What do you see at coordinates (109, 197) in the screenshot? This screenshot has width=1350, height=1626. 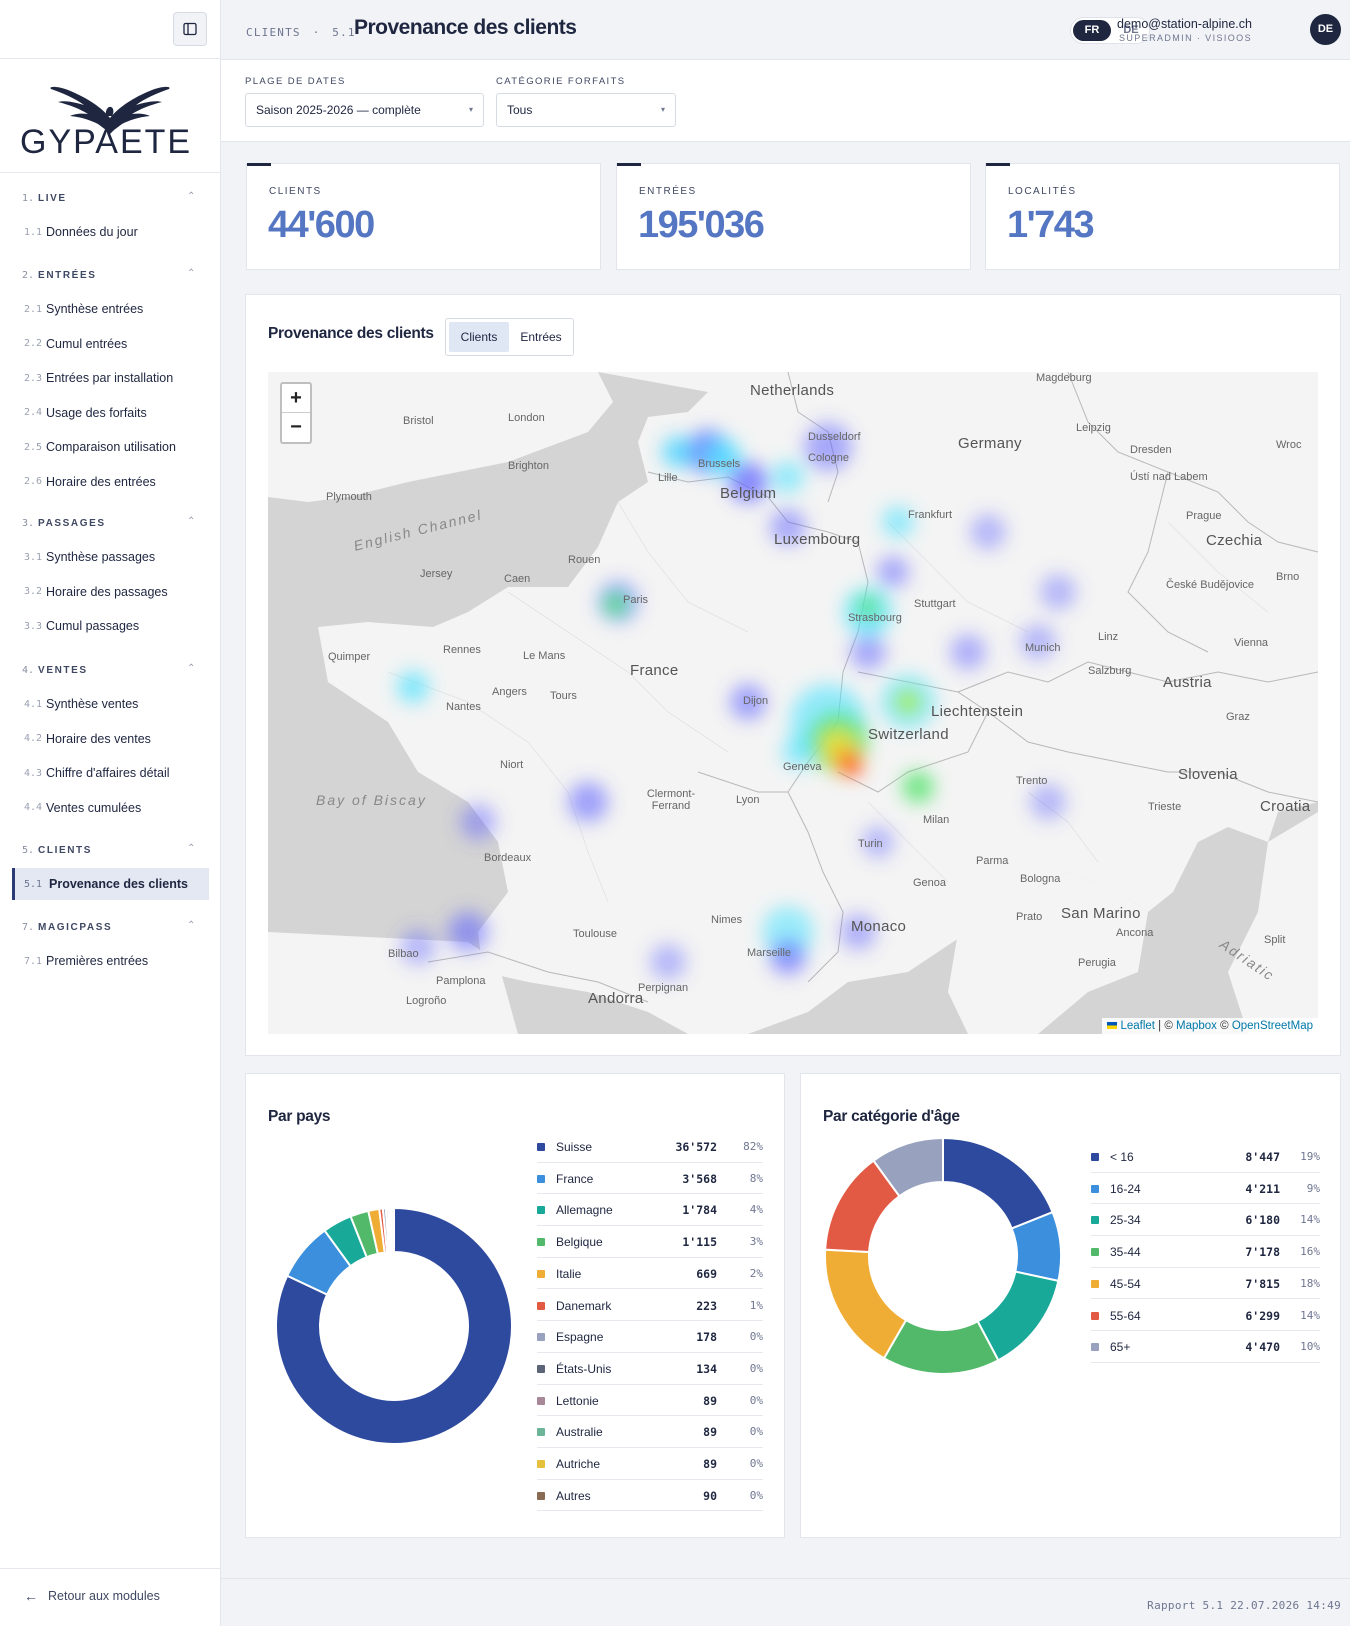 I see `nav-section-live: 1. LIVE ⌃` at bounding box center [109, 197].